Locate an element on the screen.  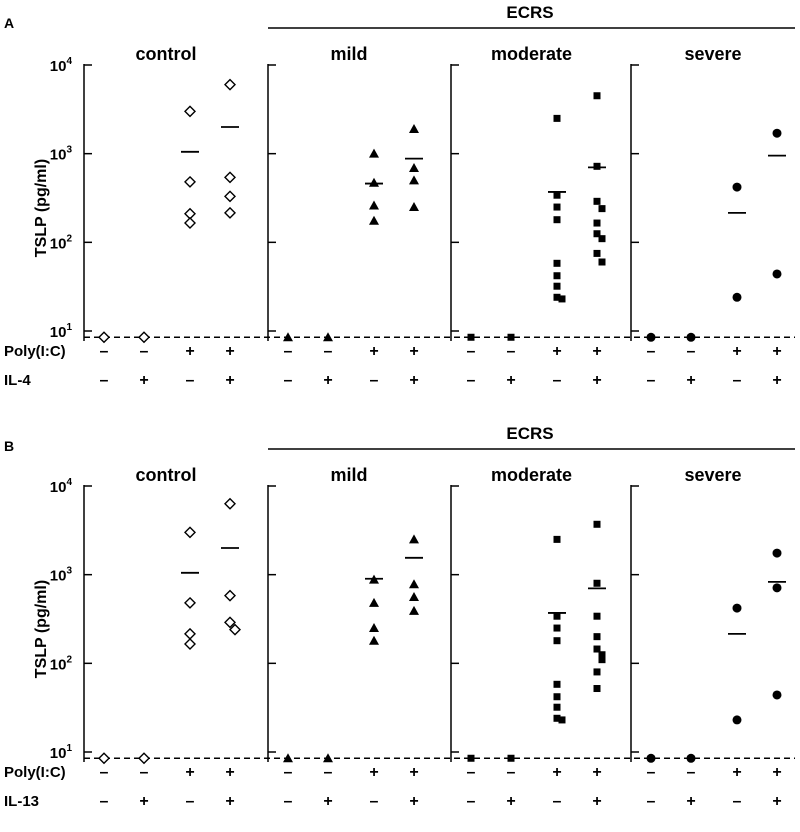
y-tick-exponent: 3 is located at coordinates (69, 571).